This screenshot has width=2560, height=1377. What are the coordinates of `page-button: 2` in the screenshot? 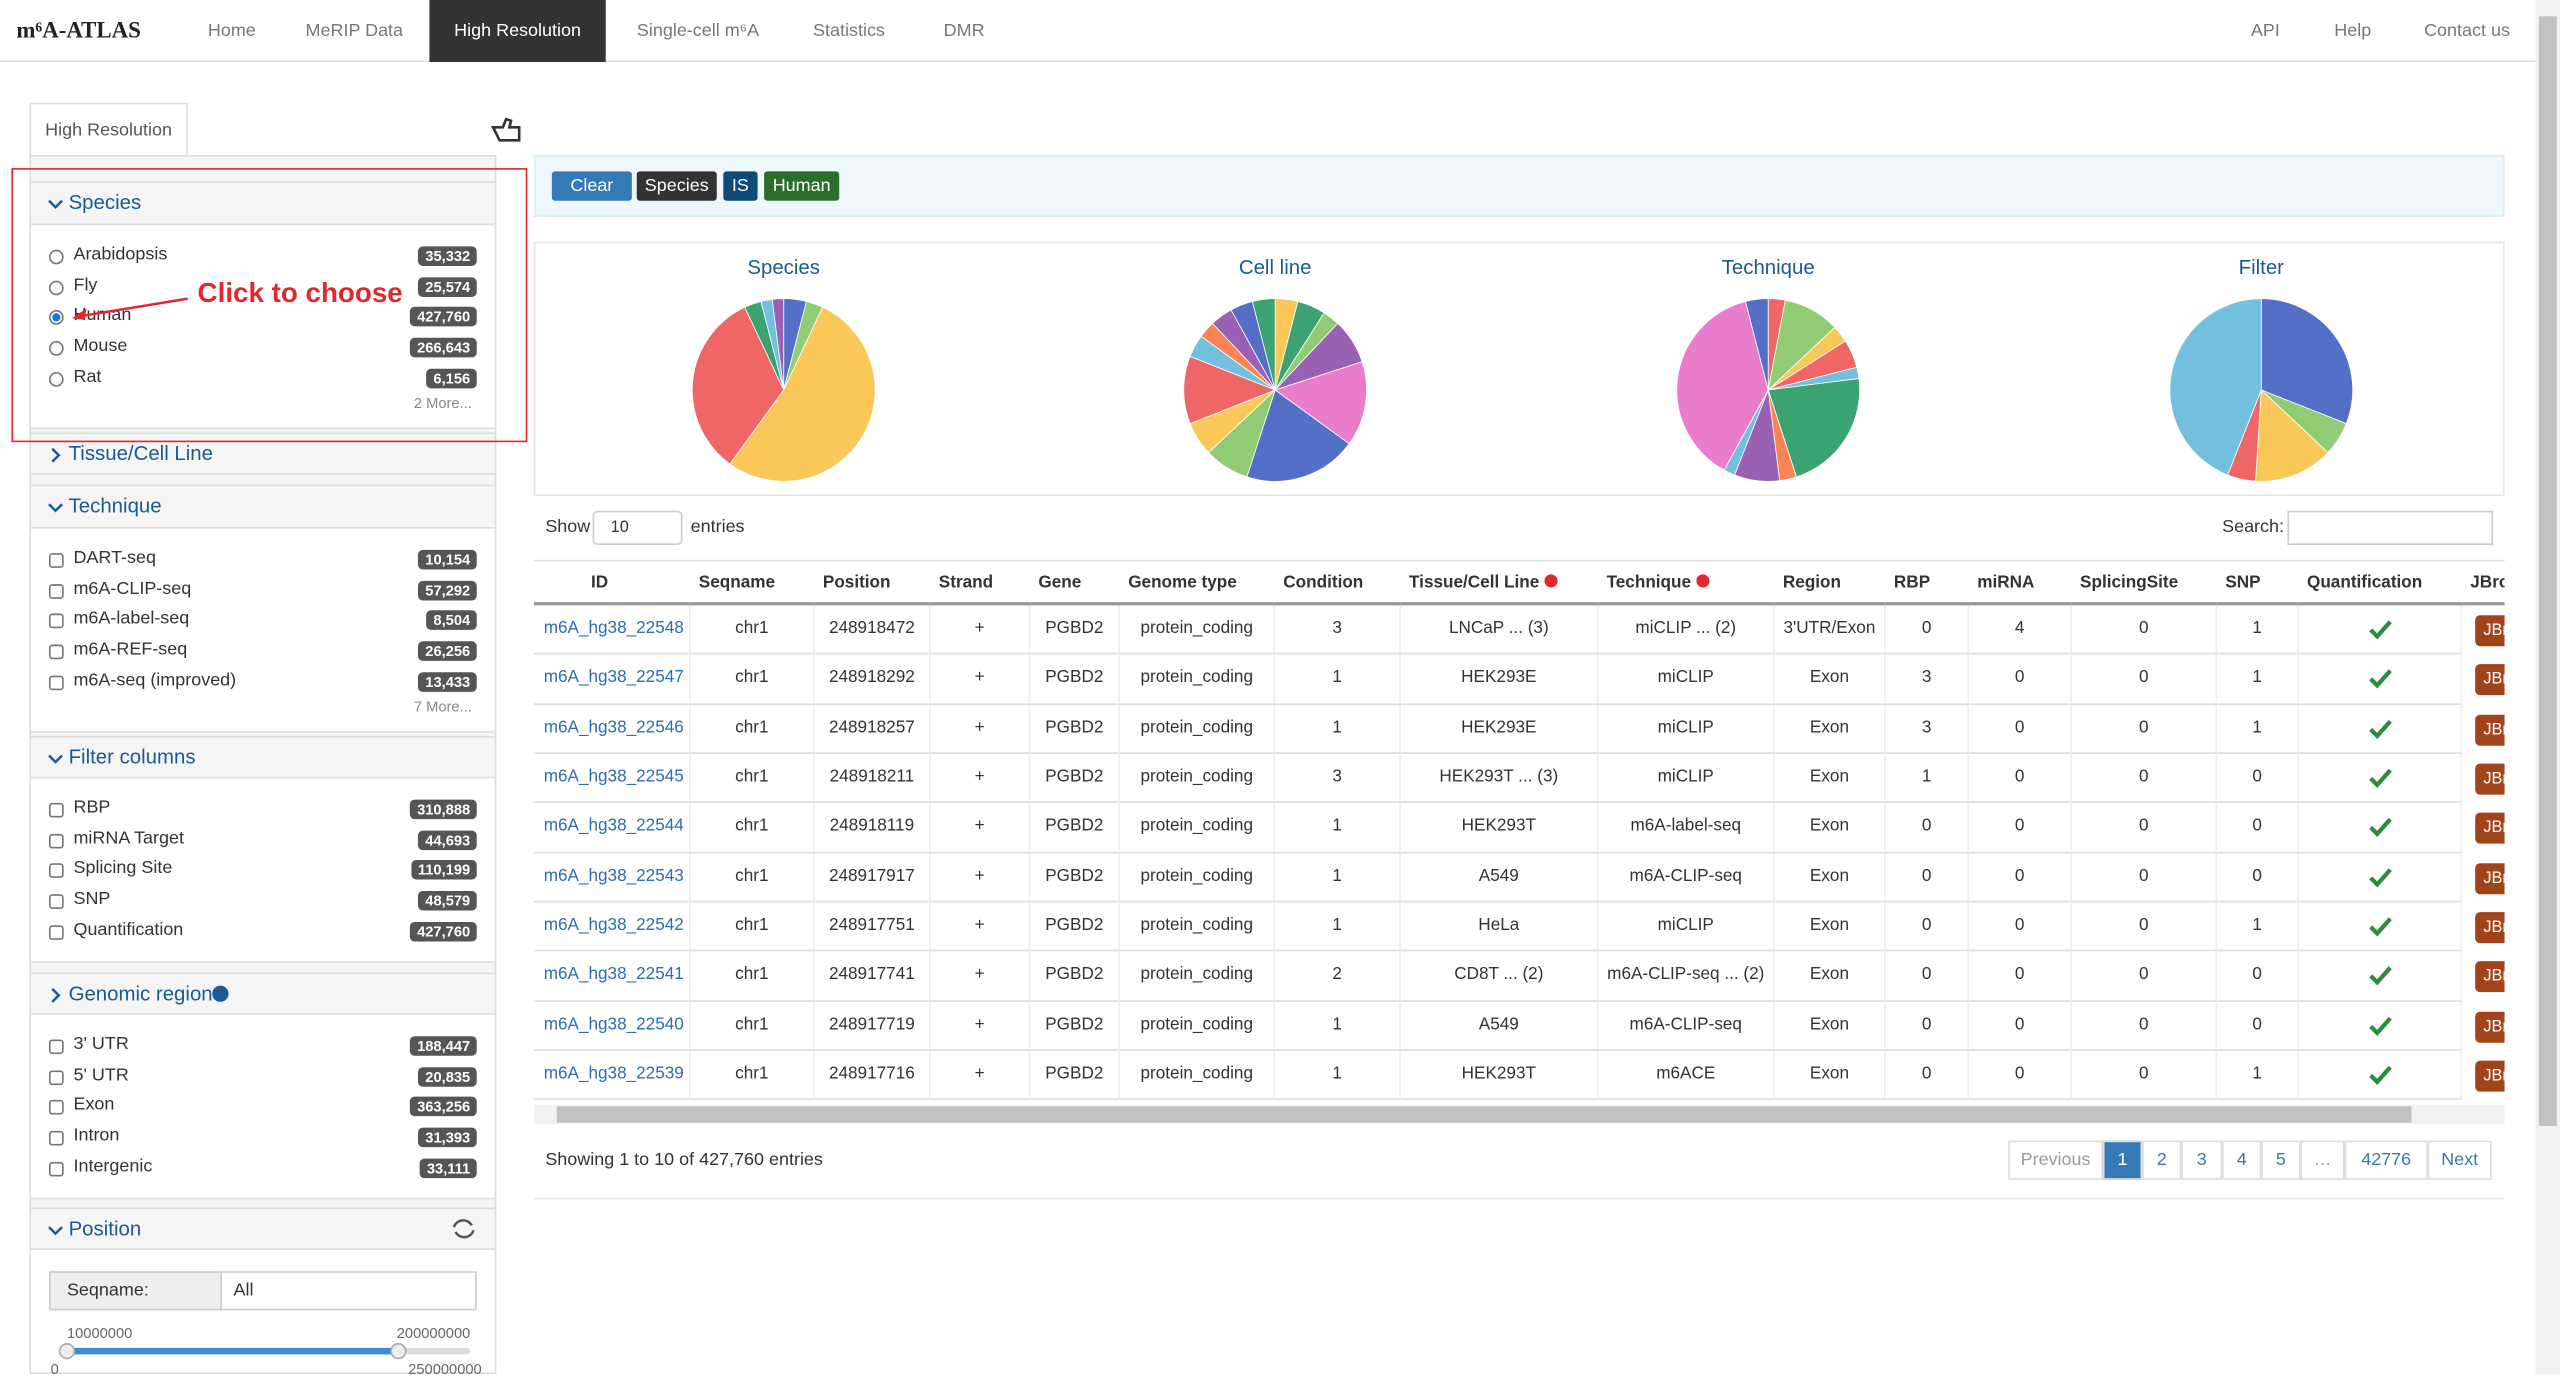 It's located at (2162, 1160).